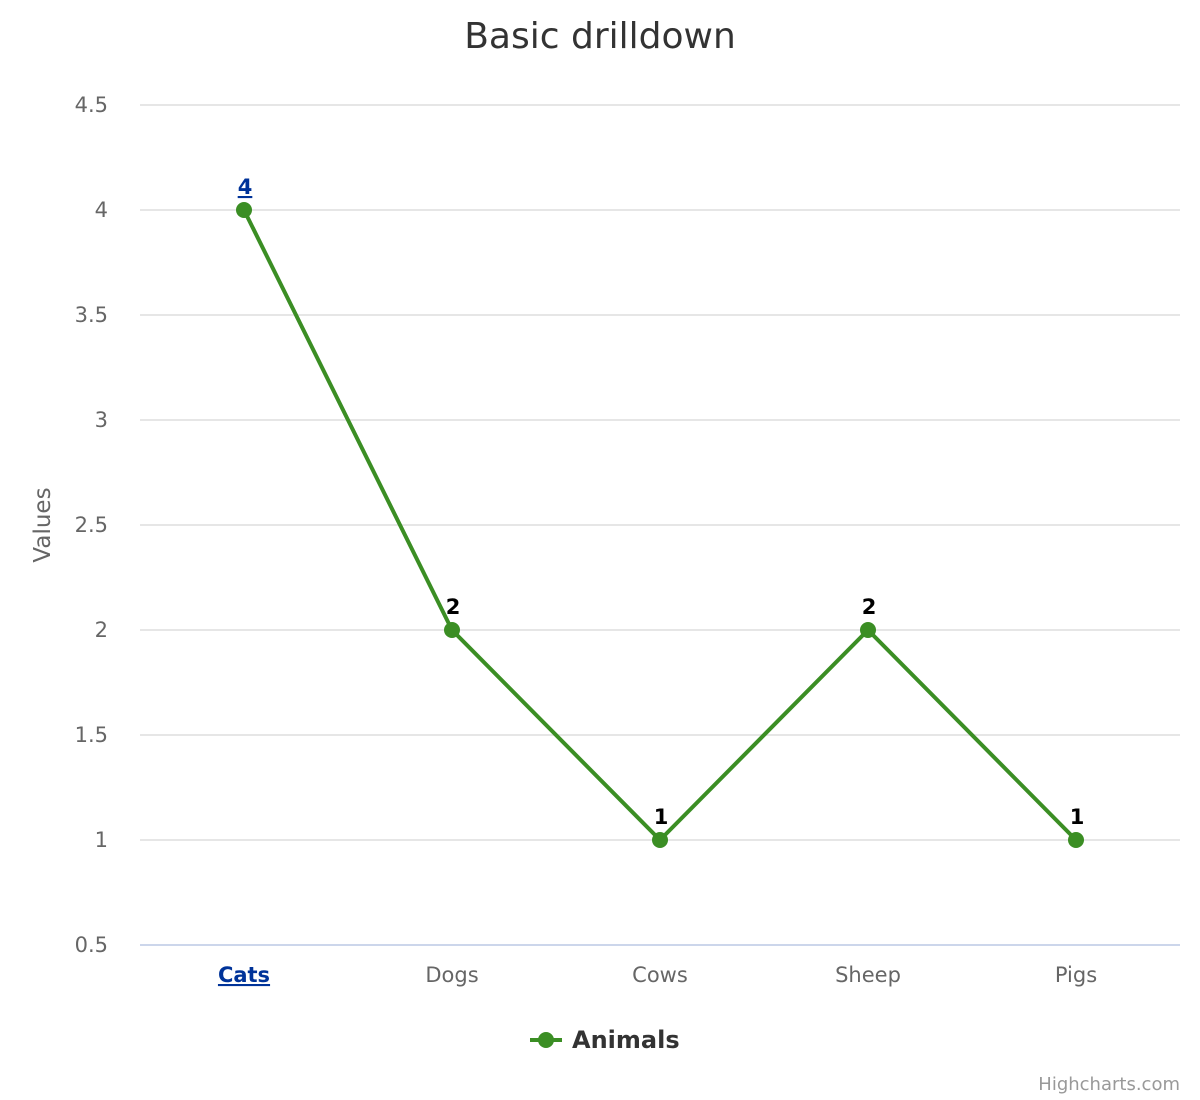 This screenshot has width=1200, height=1100. What do you see at coordinates (452, 630) in the screenshot?
I see `data-point-dogs` at bounding box center [452, 630].